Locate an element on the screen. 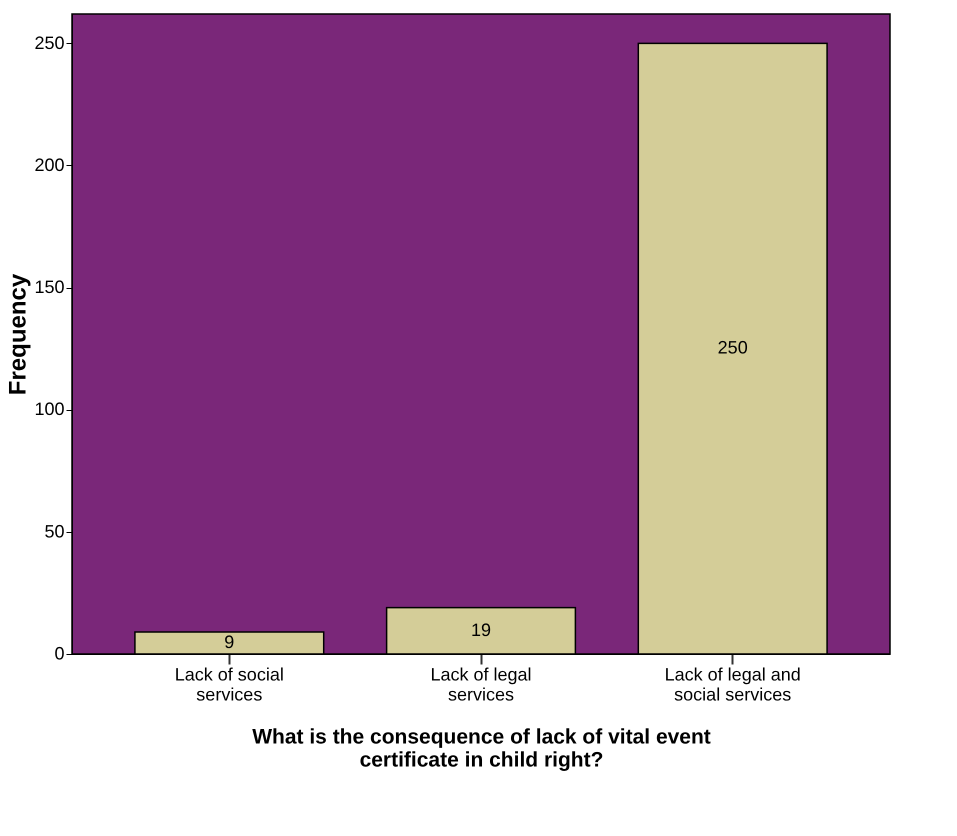 This screenshot has width=957, height=836. data-label: 250 is located at coordinates (733, 348).